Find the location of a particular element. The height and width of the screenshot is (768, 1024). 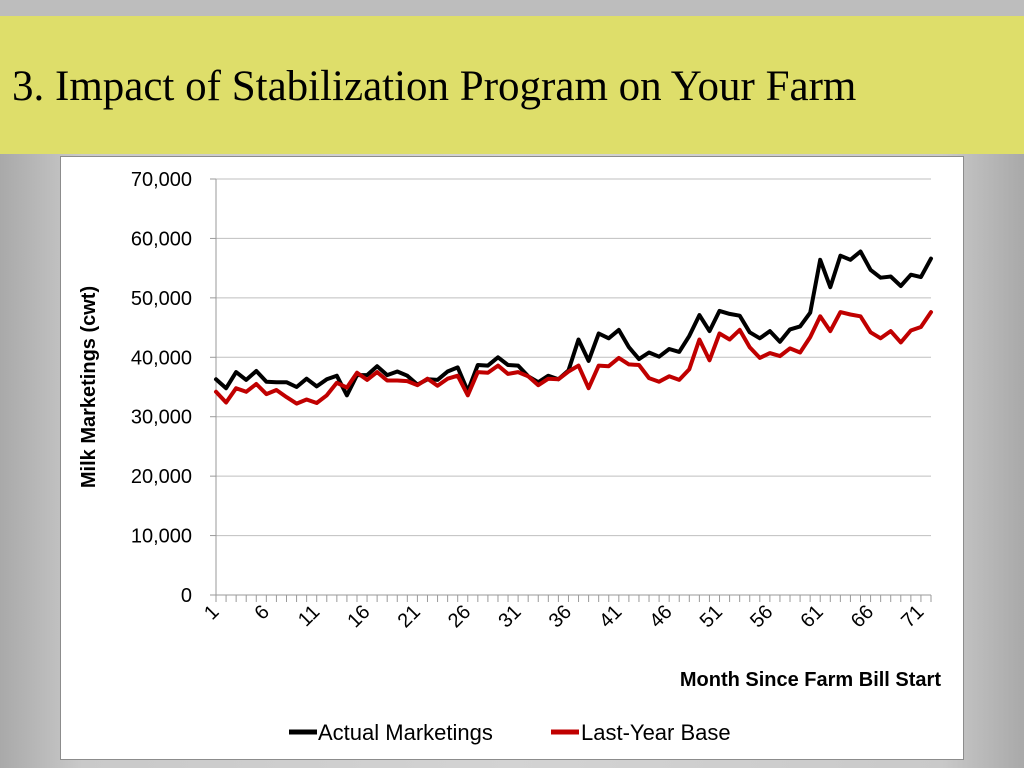

x-tick-label: 36 is located at coordinates (560, 616).